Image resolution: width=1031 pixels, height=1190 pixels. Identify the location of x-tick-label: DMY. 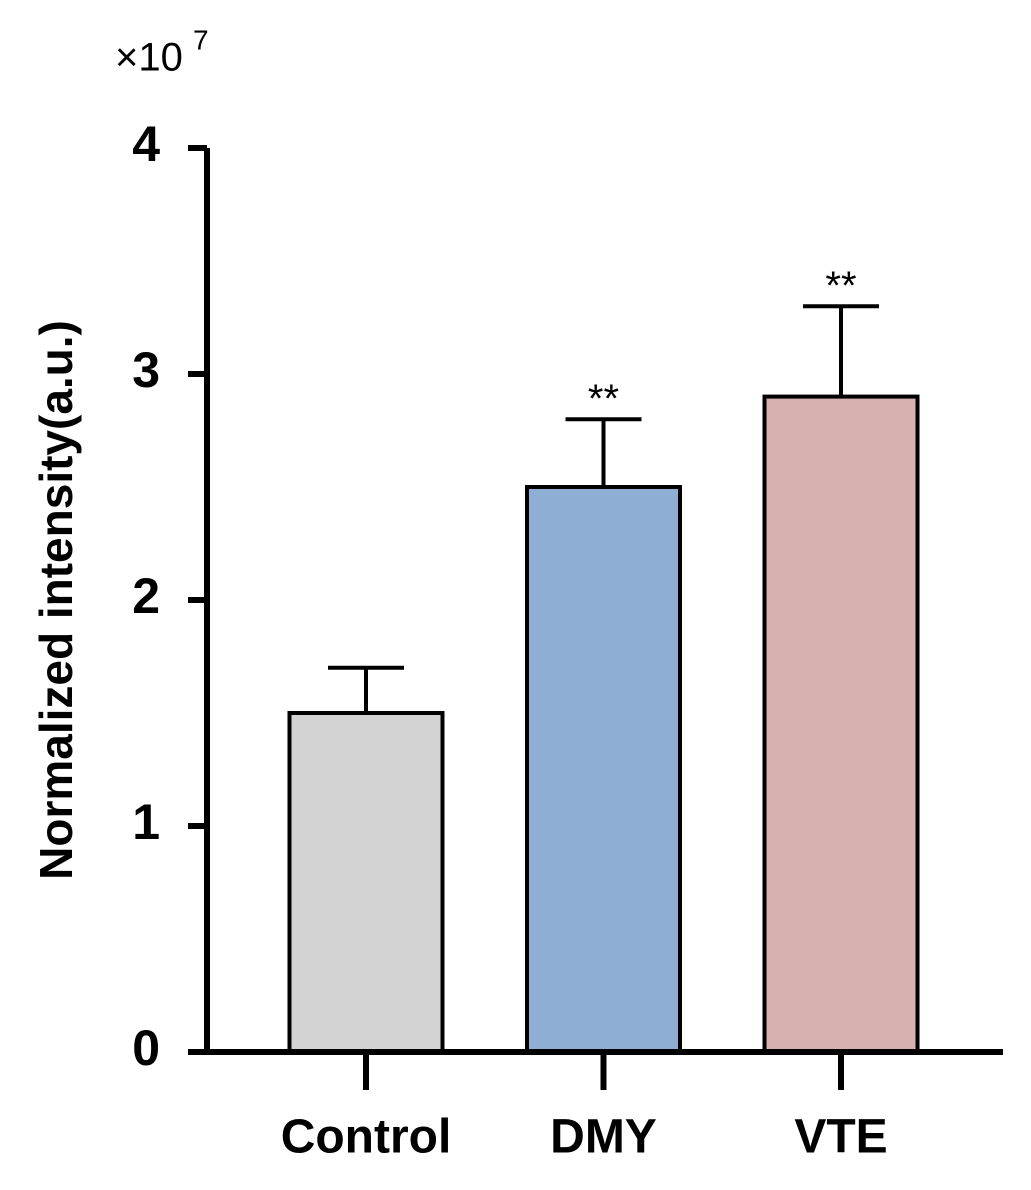
(603, 1137).